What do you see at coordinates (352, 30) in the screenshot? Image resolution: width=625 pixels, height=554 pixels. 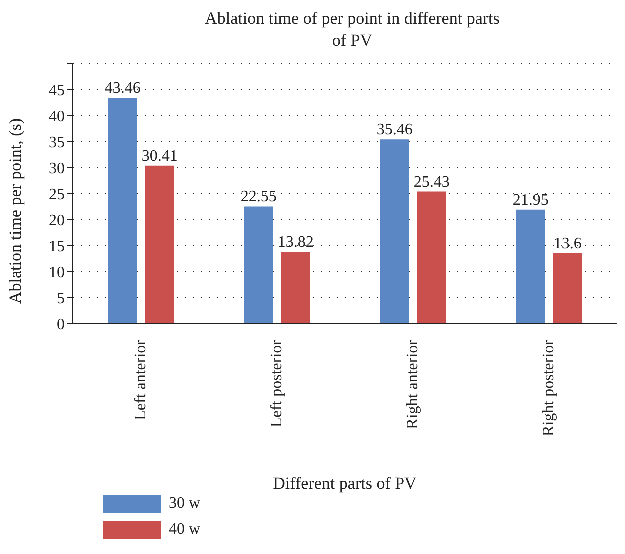 I see `chart-title: Ablation time of per point in different parts of PV` at bounding box center [352, 30].